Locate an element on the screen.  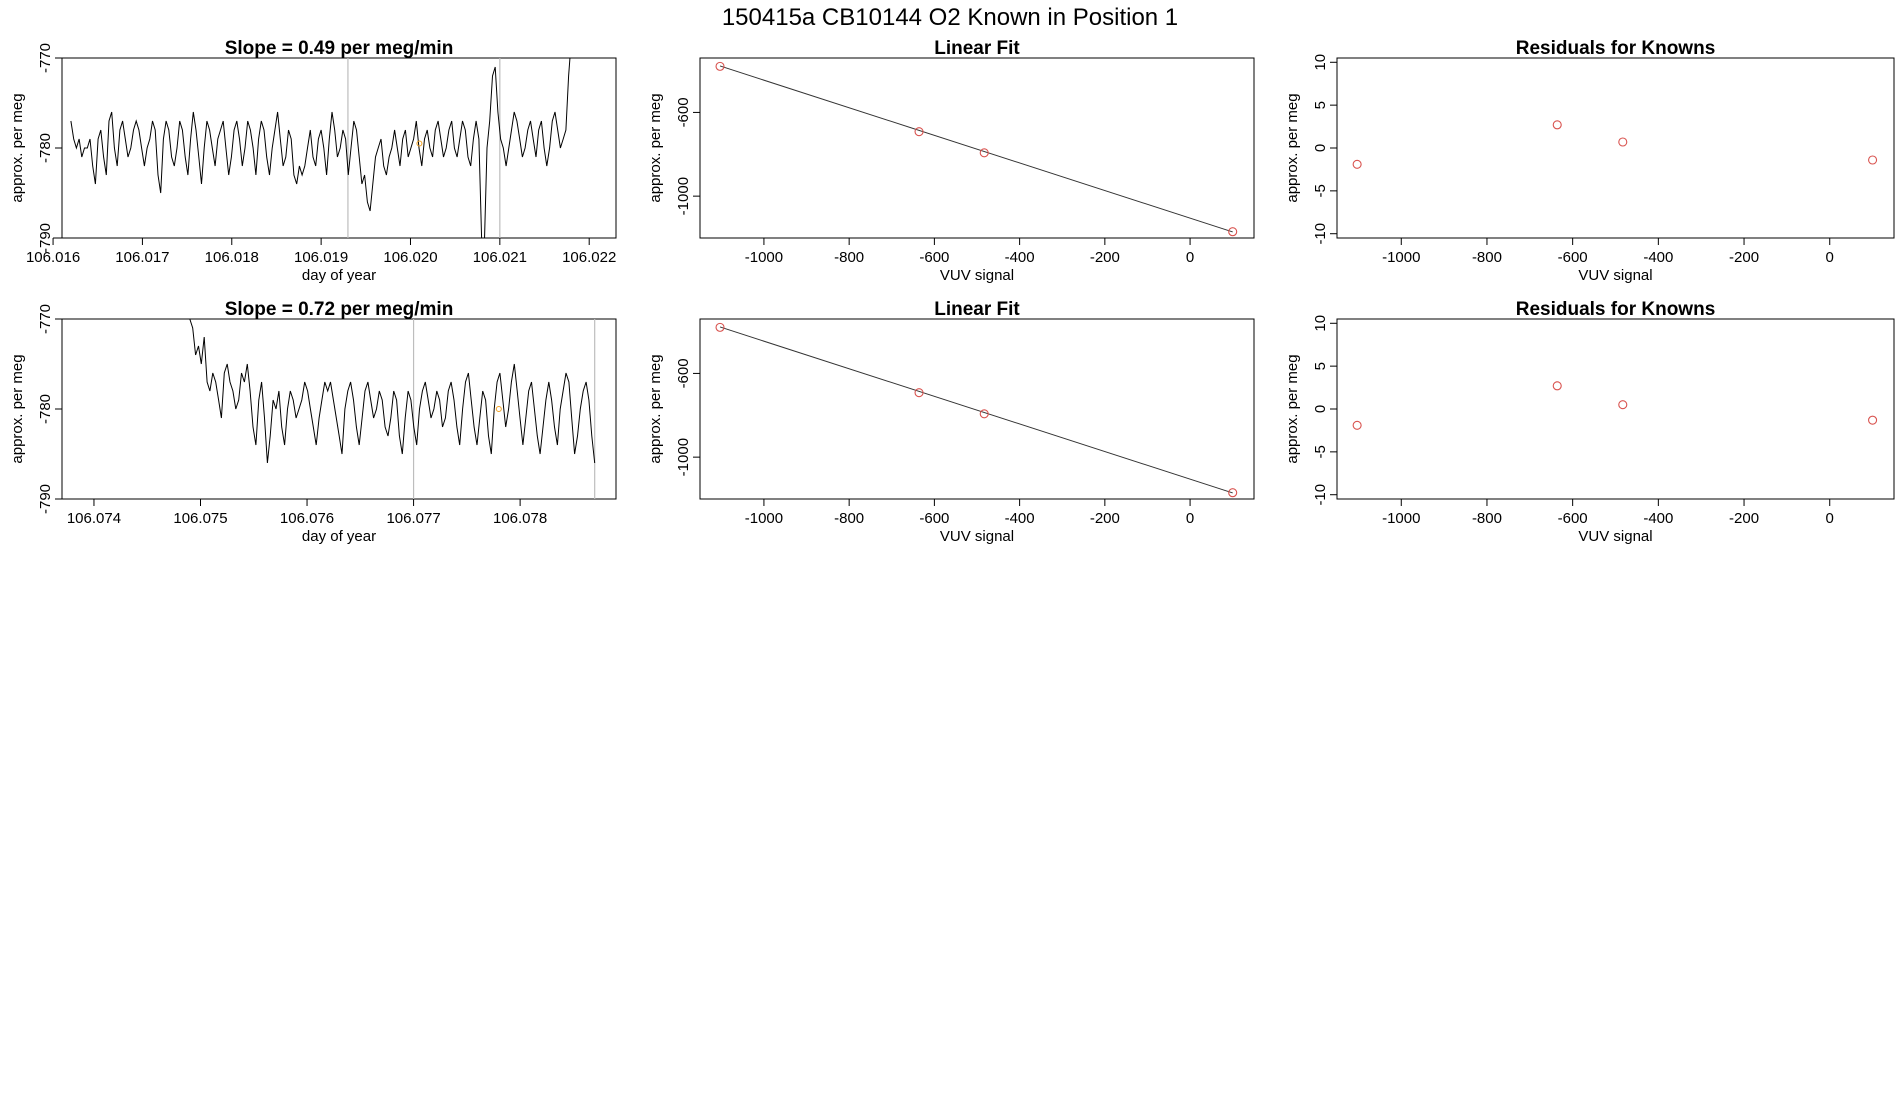
ts2-plot-area is located at coordinates (392, 409).